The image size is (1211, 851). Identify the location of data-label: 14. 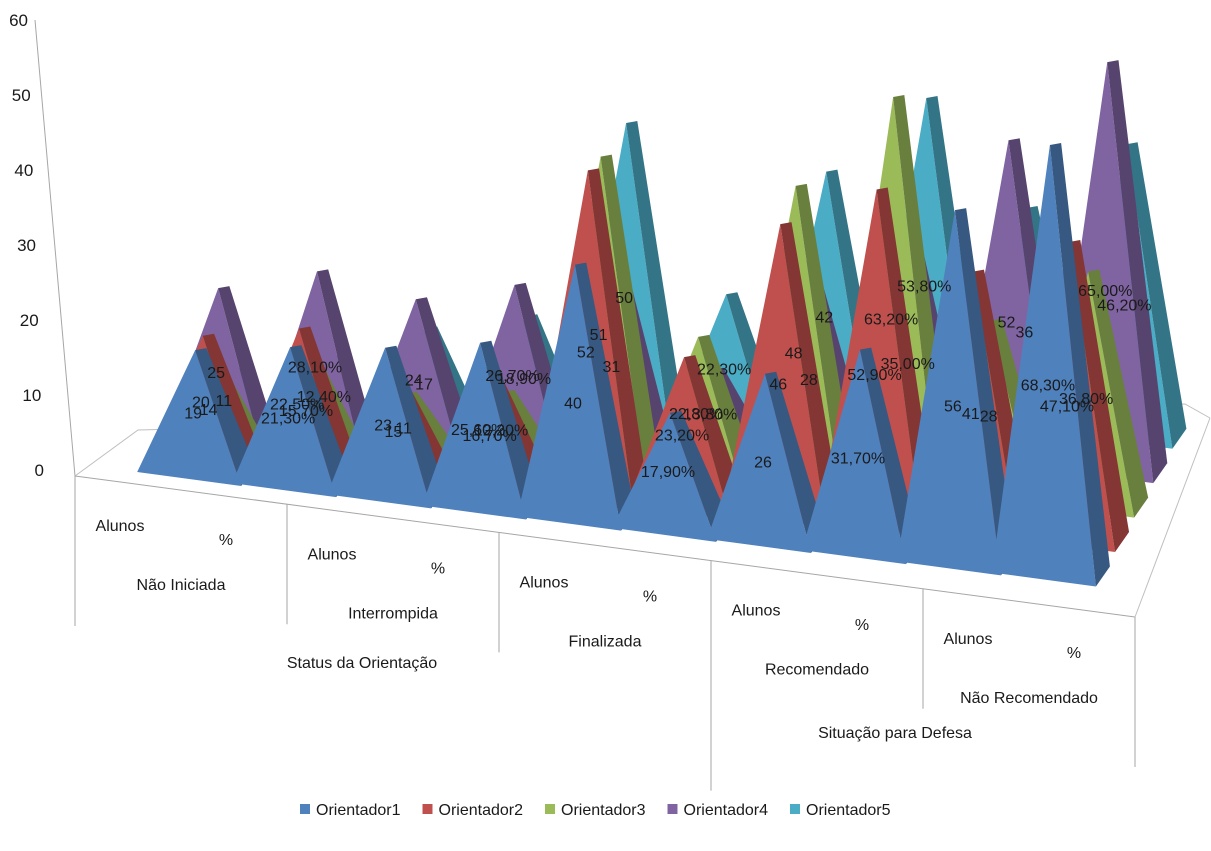
(209, 410).